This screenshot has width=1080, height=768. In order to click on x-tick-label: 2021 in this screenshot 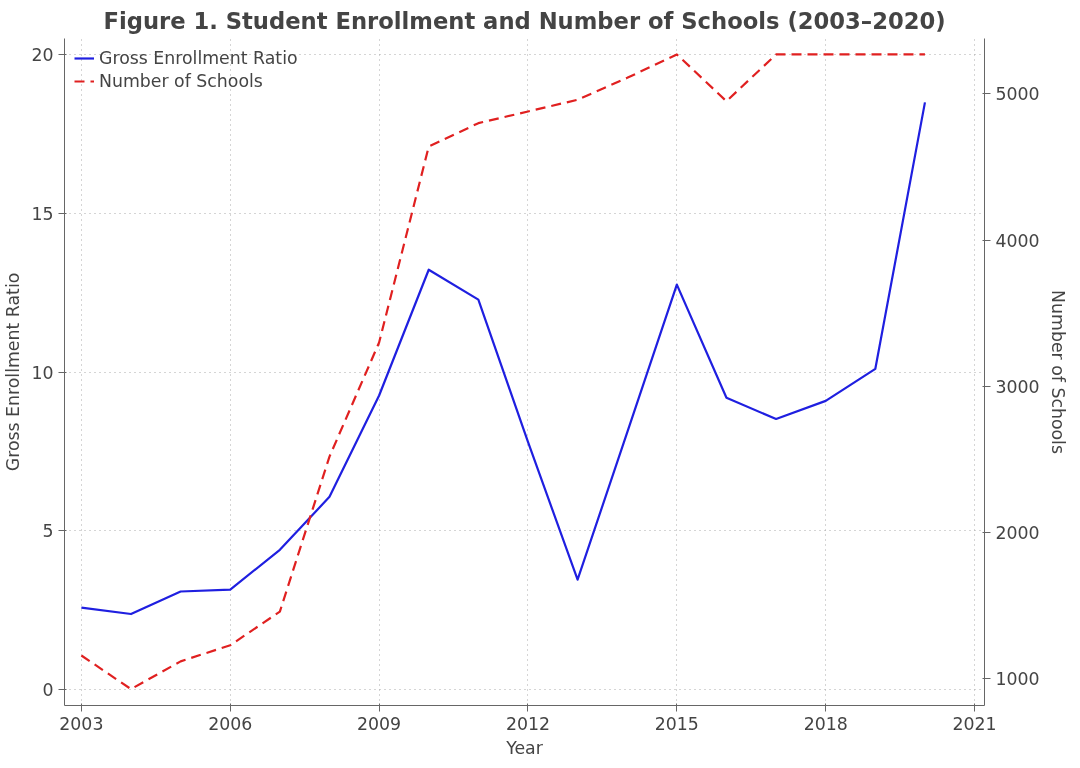, I will do `click(974, 723)`.